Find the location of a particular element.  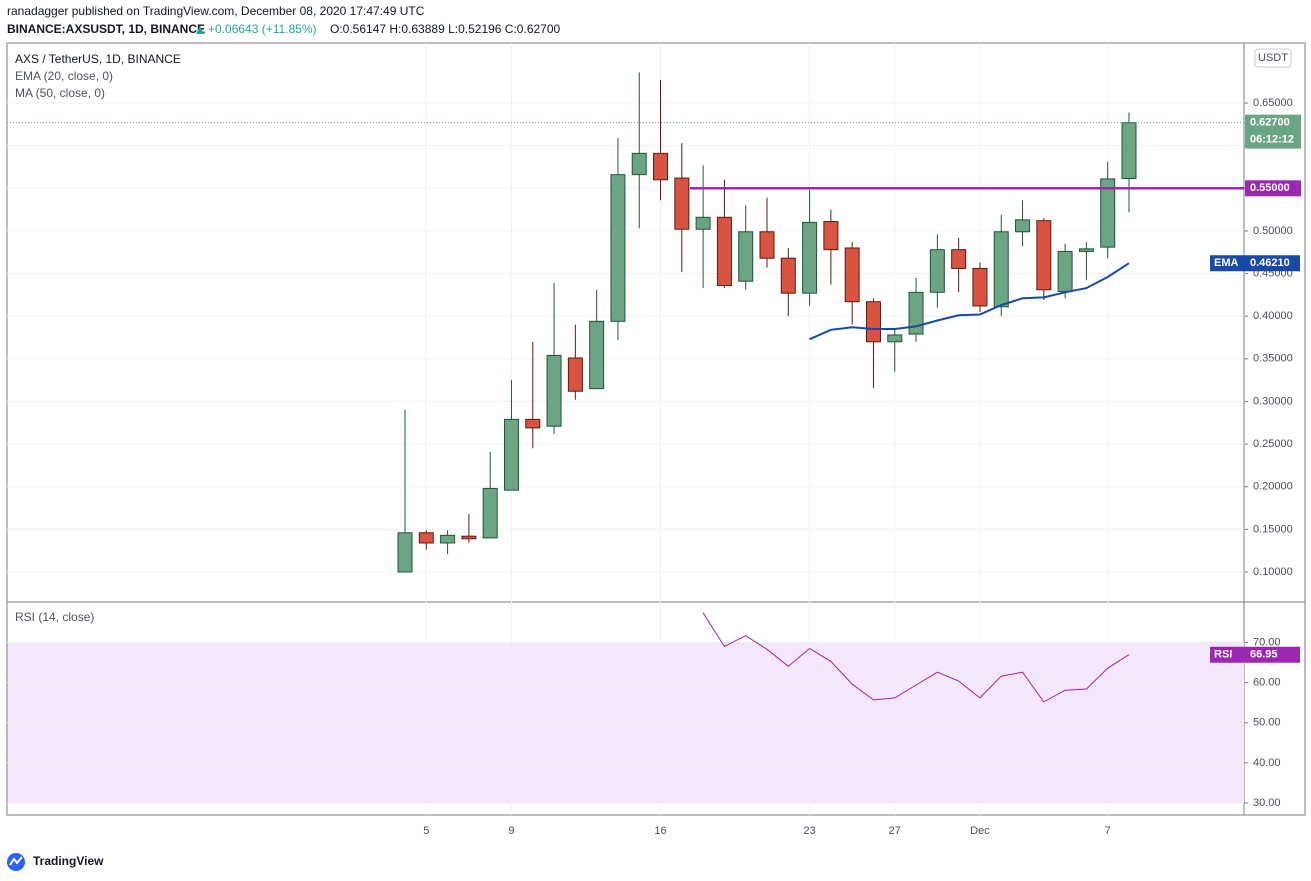

y-tick-label: 0.20000 is located at coordinates (1273, 487).